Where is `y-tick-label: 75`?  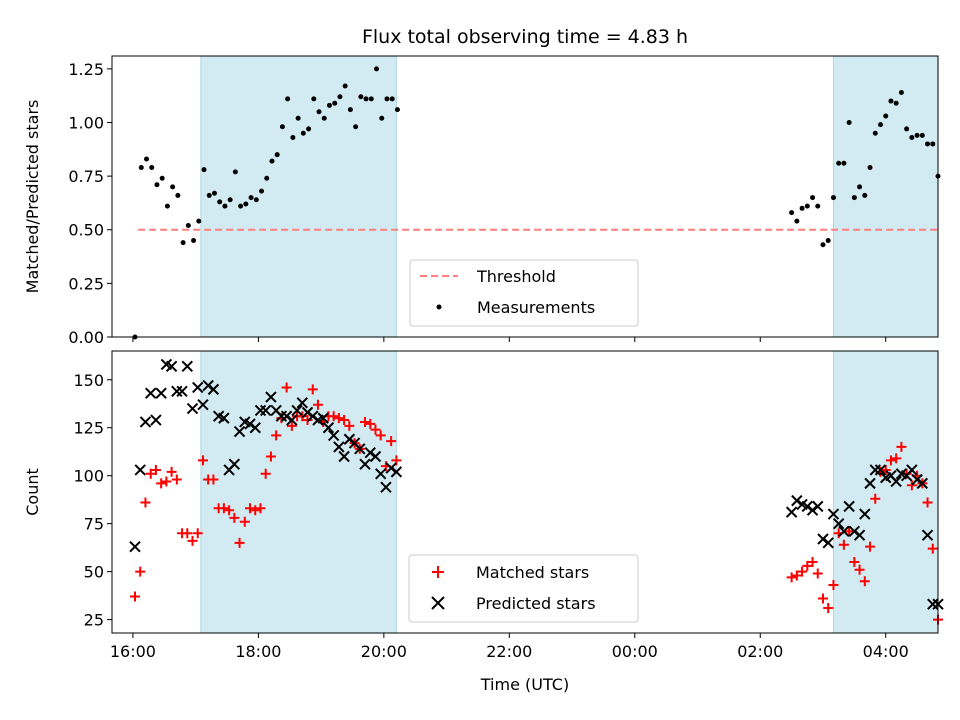
y-tick-label: 75 is located at coordinates (94, 524).